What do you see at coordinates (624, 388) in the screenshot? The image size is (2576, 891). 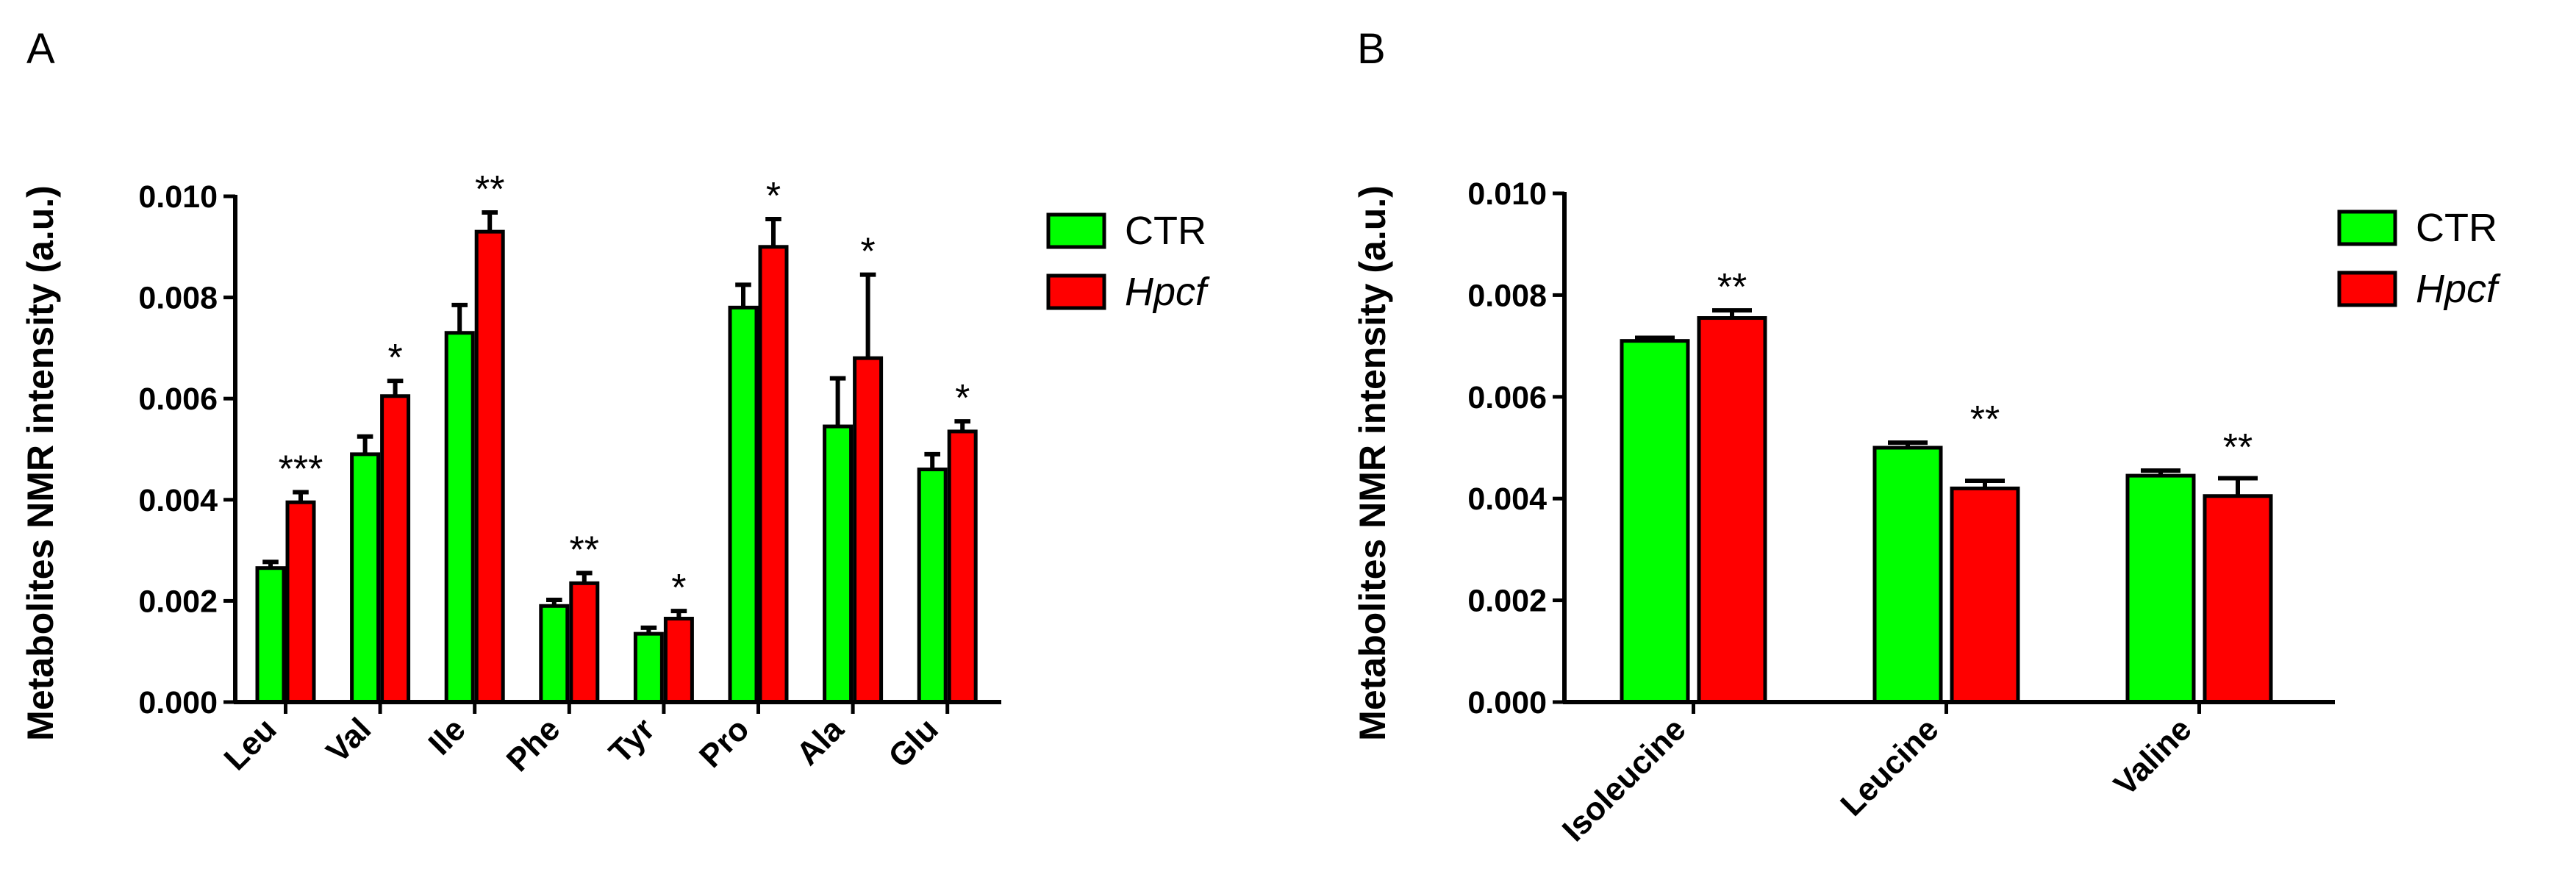 I see `panel-a-significance: ************` at bounding box center [624, 388].